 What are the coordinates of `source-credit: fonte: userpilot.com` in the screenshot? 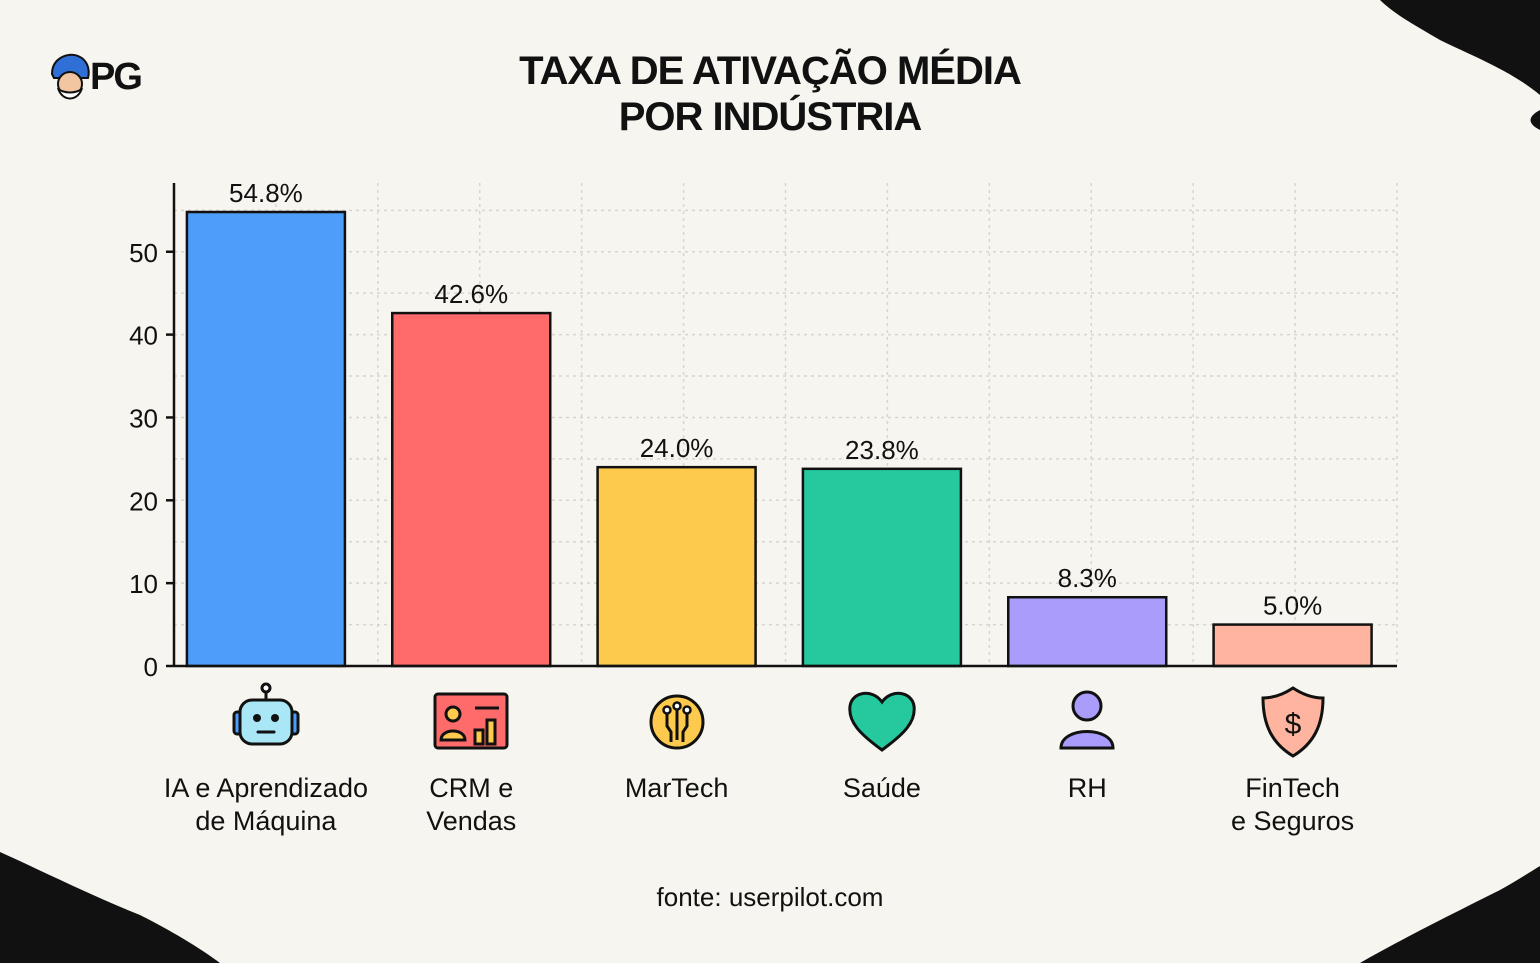 It's located at (770, 897).